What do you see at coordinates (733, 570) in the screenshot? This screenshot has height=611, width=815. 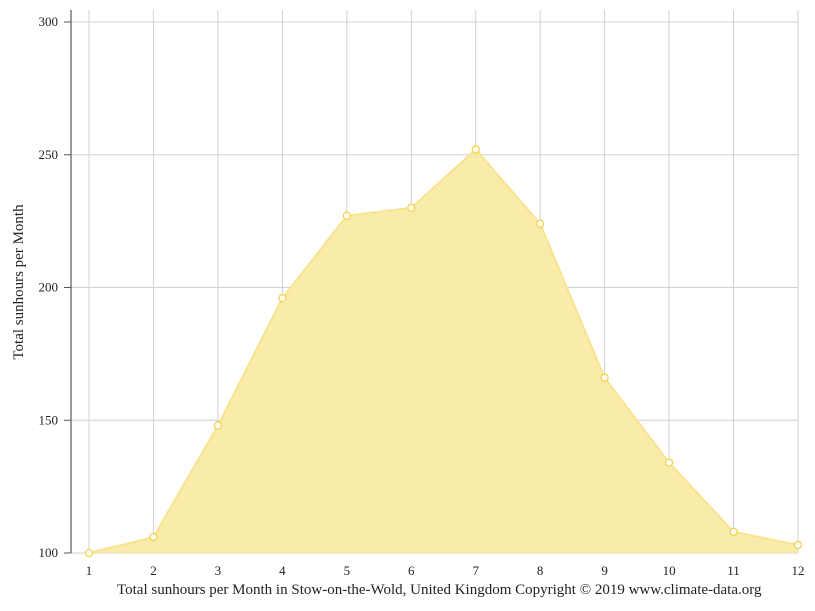 I see `x-tick-label-11: 11` at bounding box center [733, 570].